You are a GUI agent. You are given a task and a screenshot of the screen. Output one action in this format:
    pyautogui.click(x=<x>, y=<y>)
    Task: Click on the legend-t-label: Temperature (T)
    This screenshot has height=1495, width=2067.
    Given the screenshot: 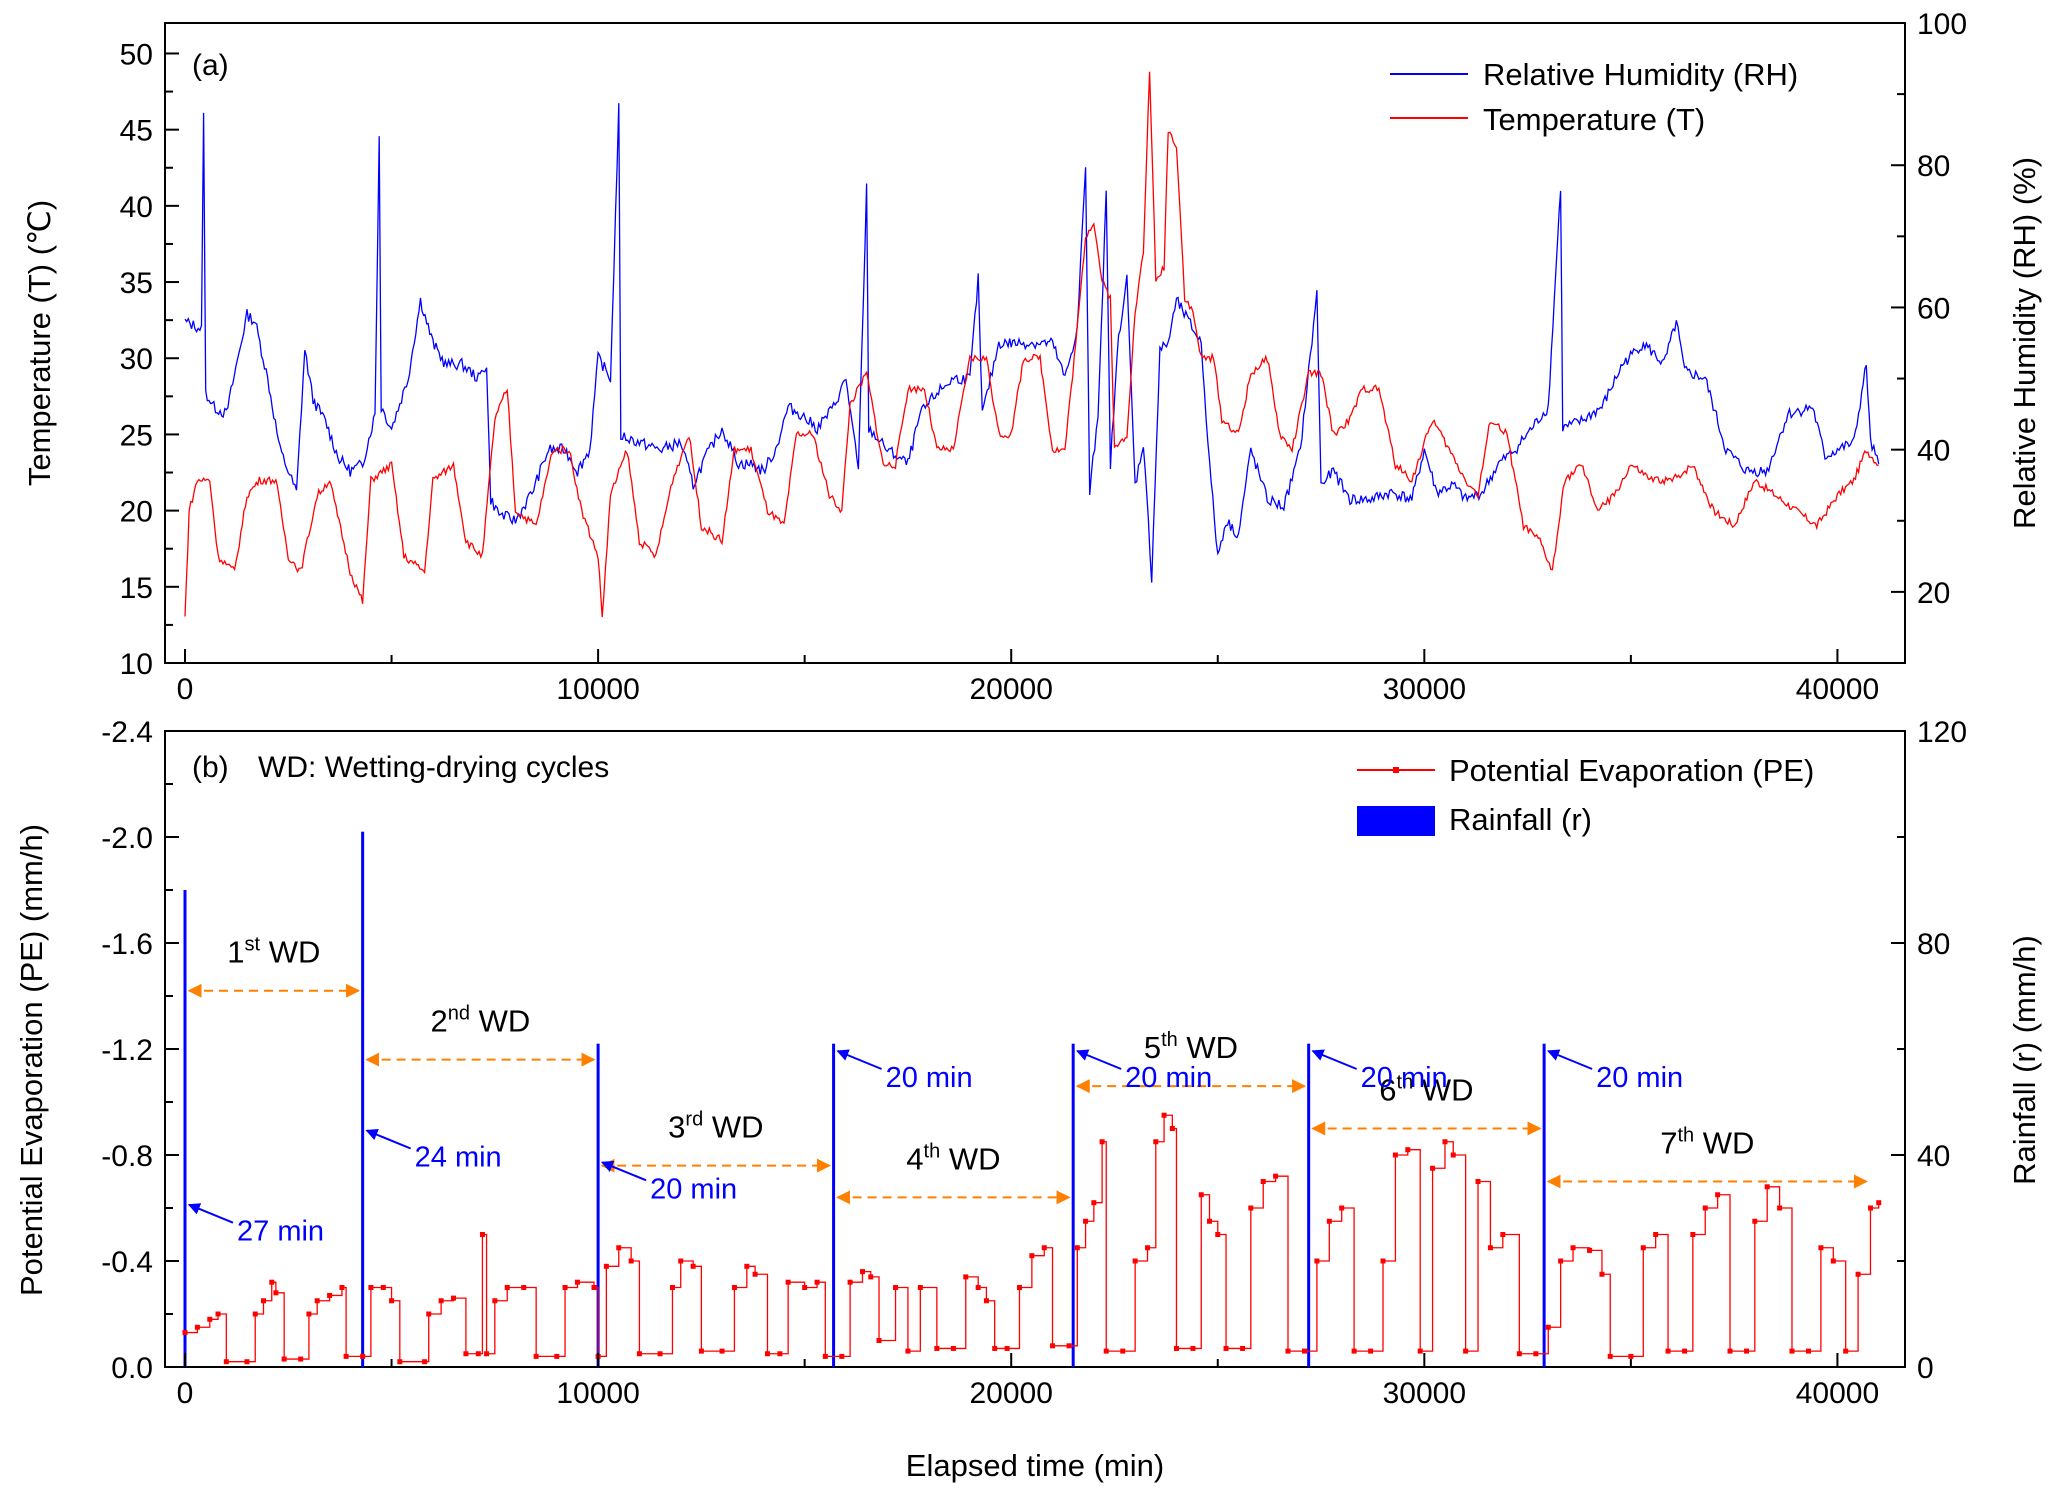 What is the action you would take?
    pyautogui.click(x=1594, y=119)
    